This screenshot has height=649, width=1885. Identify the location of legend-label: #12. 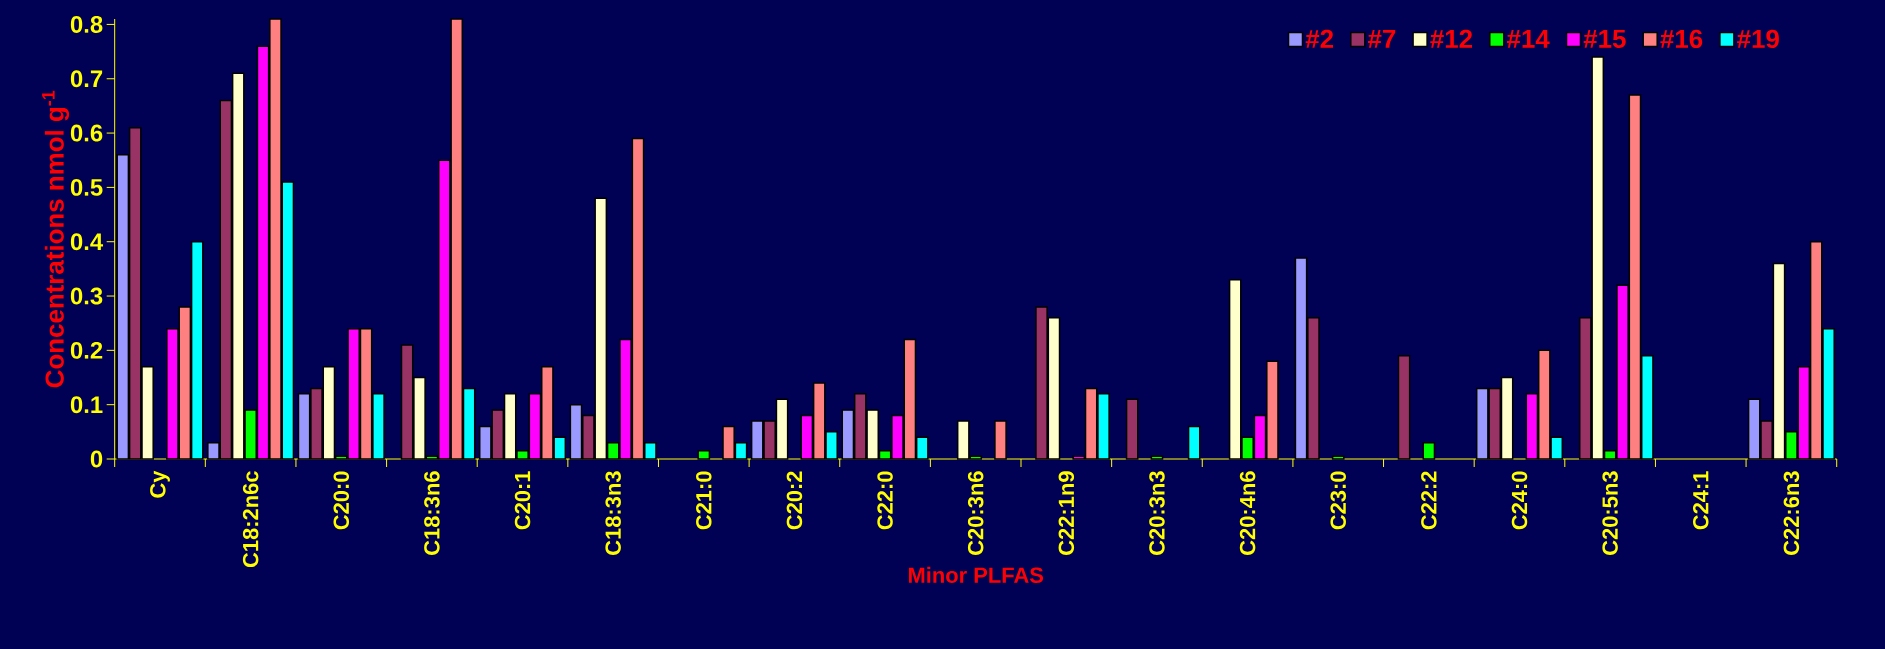
(1451, 38).